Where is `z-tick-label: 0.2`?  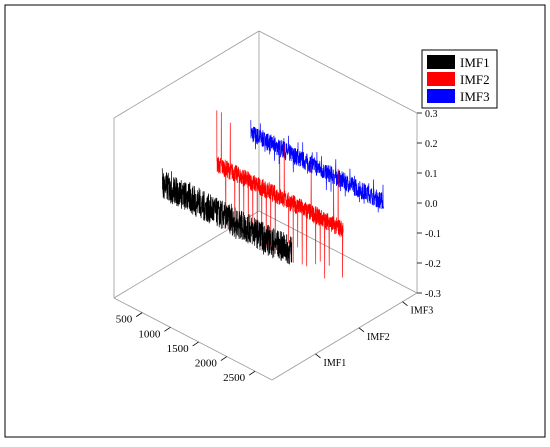 z-tick-label: 0.2 is located at coordinates (431, 144).